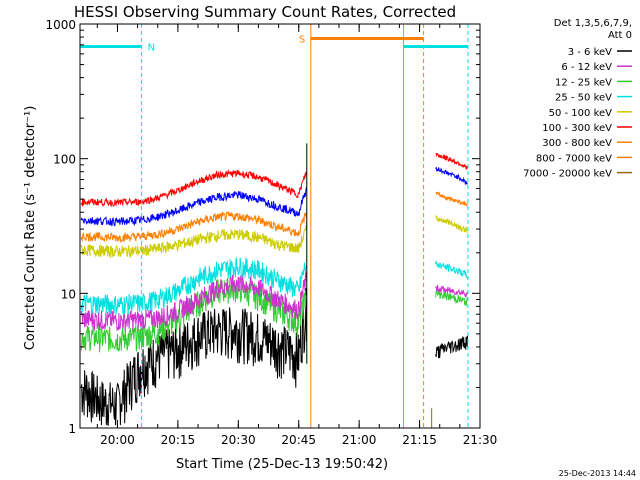  Describe the element at coordinates (359, 440) in the screenshot. I see `x-tick-label: 21:00` at that location.